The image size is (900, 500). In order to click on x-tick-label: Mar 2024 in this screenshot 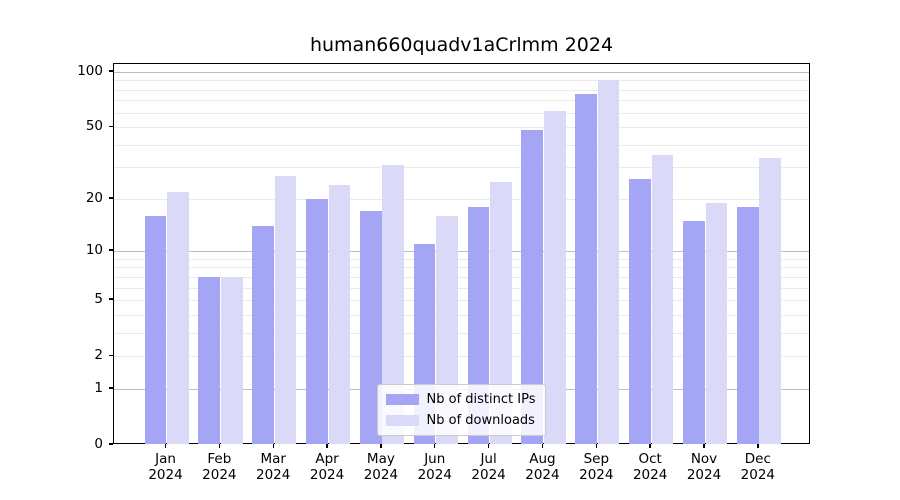, I will do `click(273, 467)`.